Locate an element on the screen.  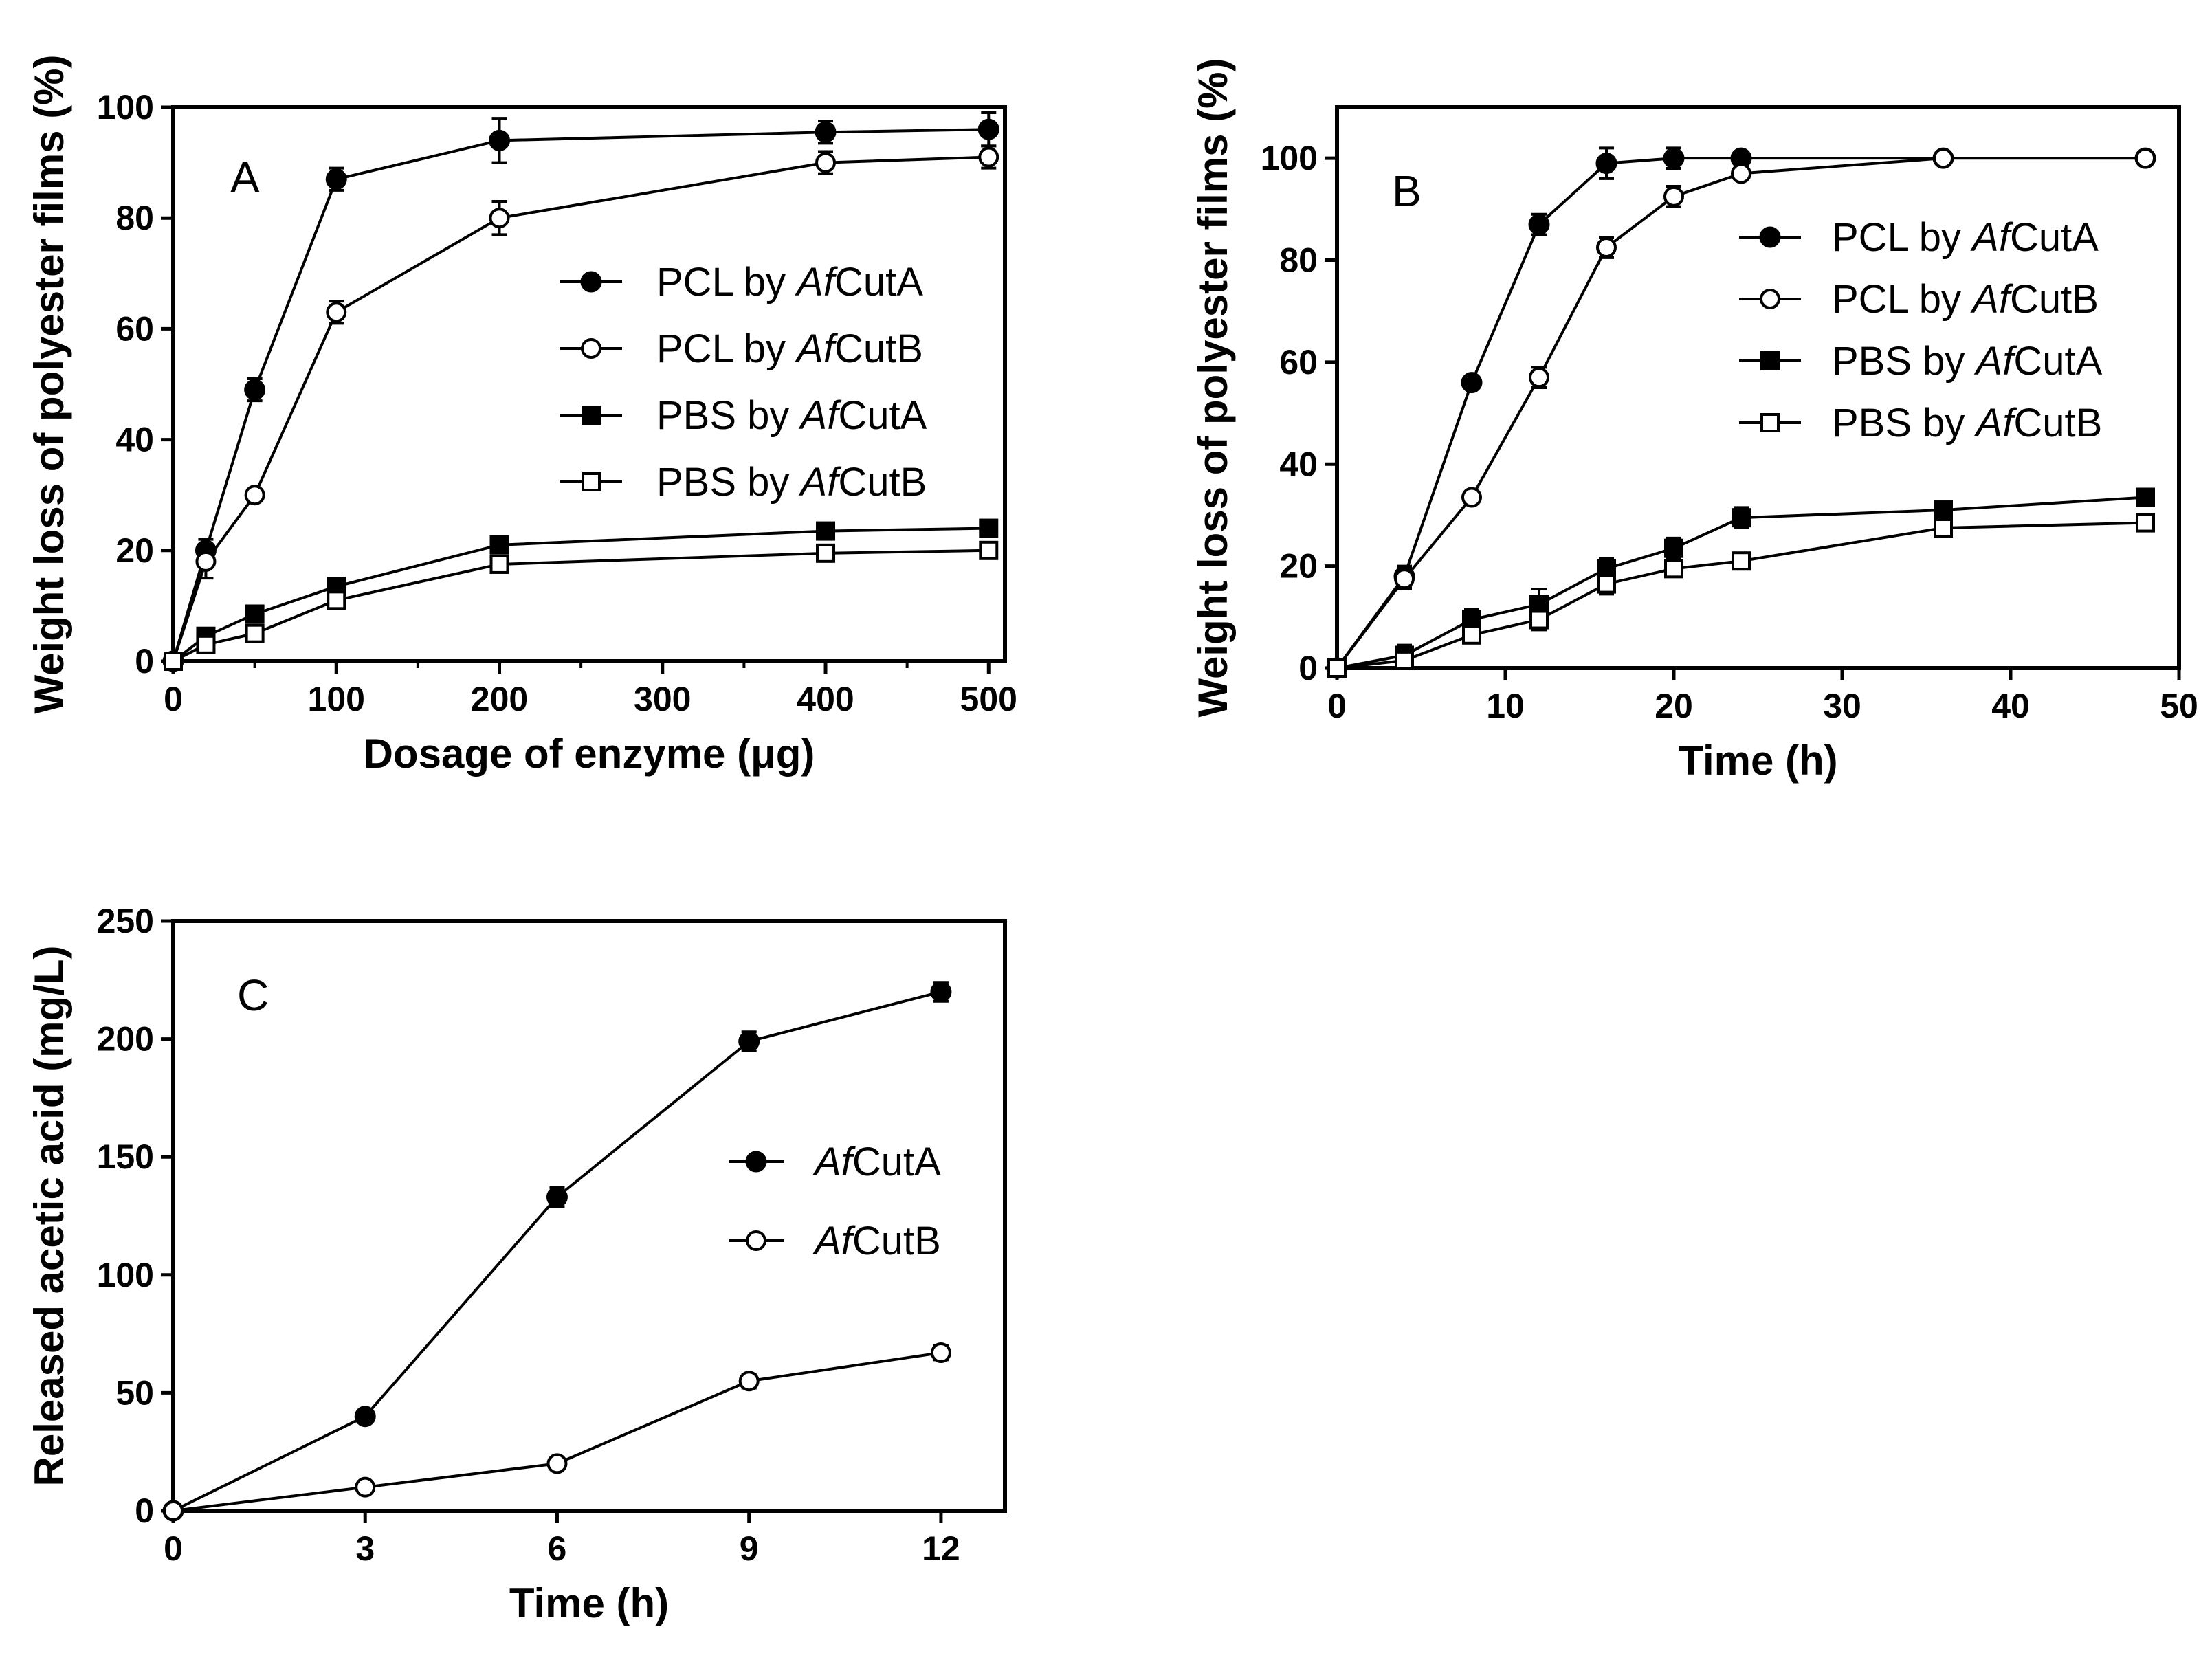
legend-label: PCL by AfCutA is located at coordinates (1965, 237).